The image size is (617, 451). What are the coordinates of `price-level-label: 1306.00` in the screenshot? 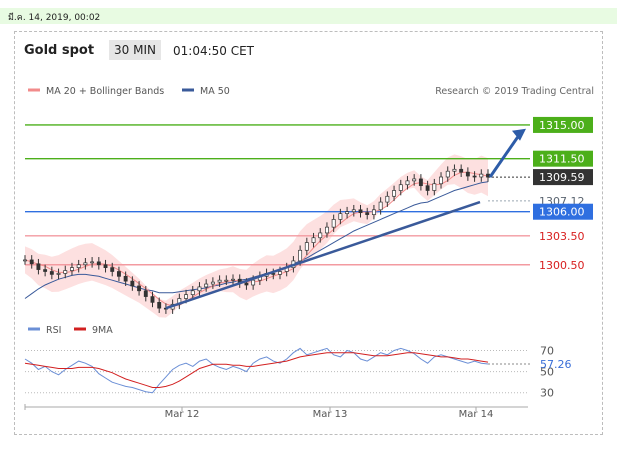 It's located at (563, 211).